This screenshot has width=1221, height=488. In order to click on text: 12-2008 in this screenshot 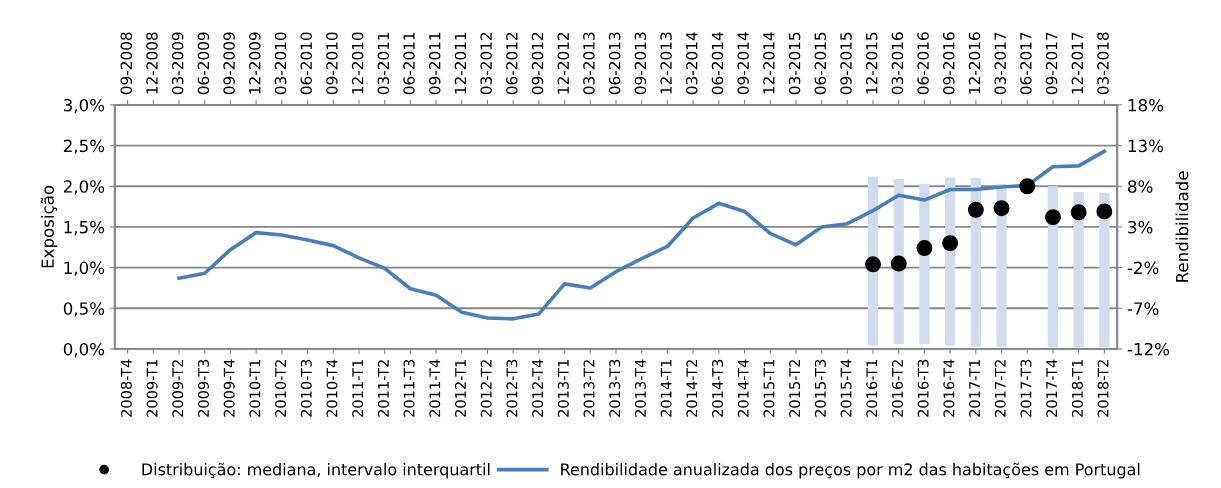, I will do `click(152, 63)`.